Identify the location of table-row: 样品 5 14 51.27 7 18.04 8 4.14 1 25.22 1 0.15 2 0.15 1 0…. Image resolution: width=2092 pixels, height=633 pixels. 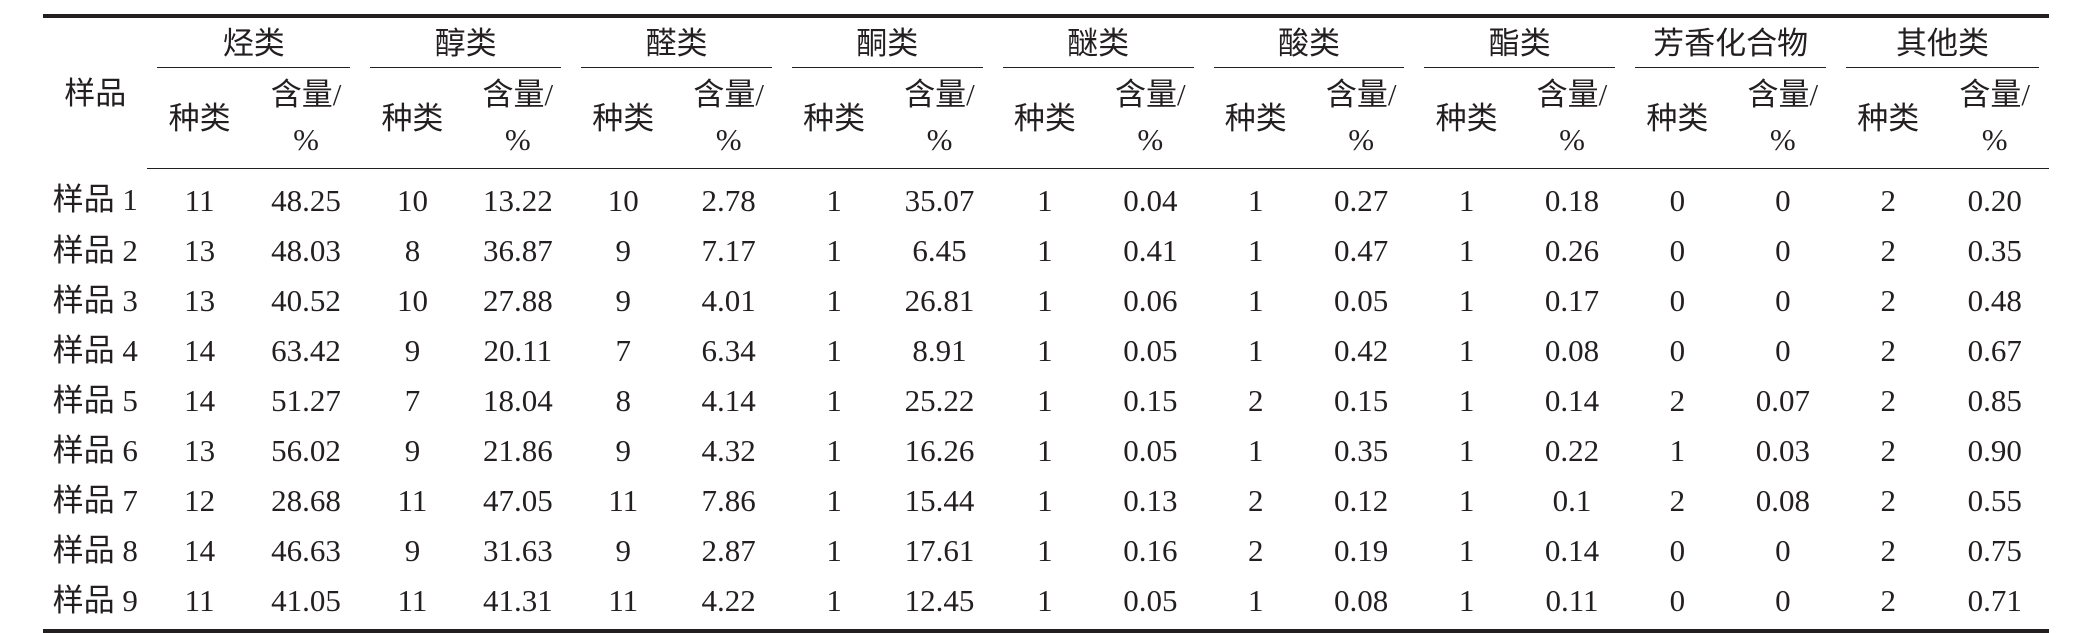
(1046, 400).